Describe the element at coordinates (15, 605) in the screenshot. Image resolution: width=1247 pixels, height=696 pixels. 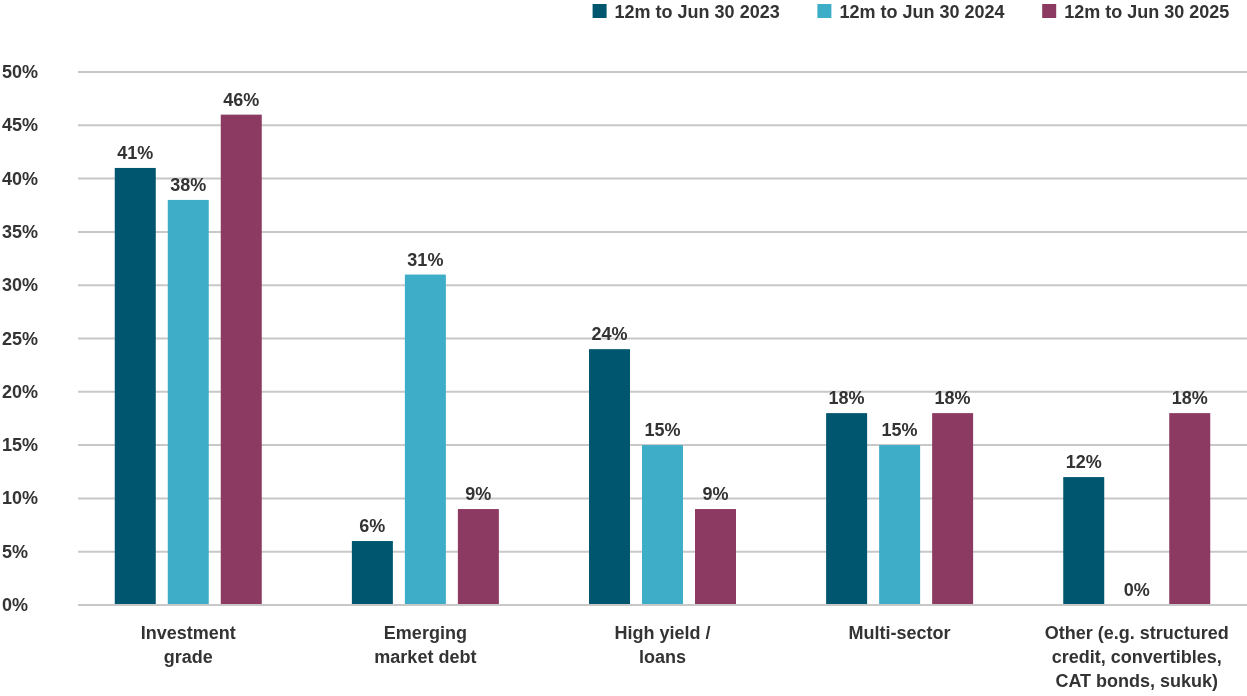
I see `y-tick-label: 0%` at that location.